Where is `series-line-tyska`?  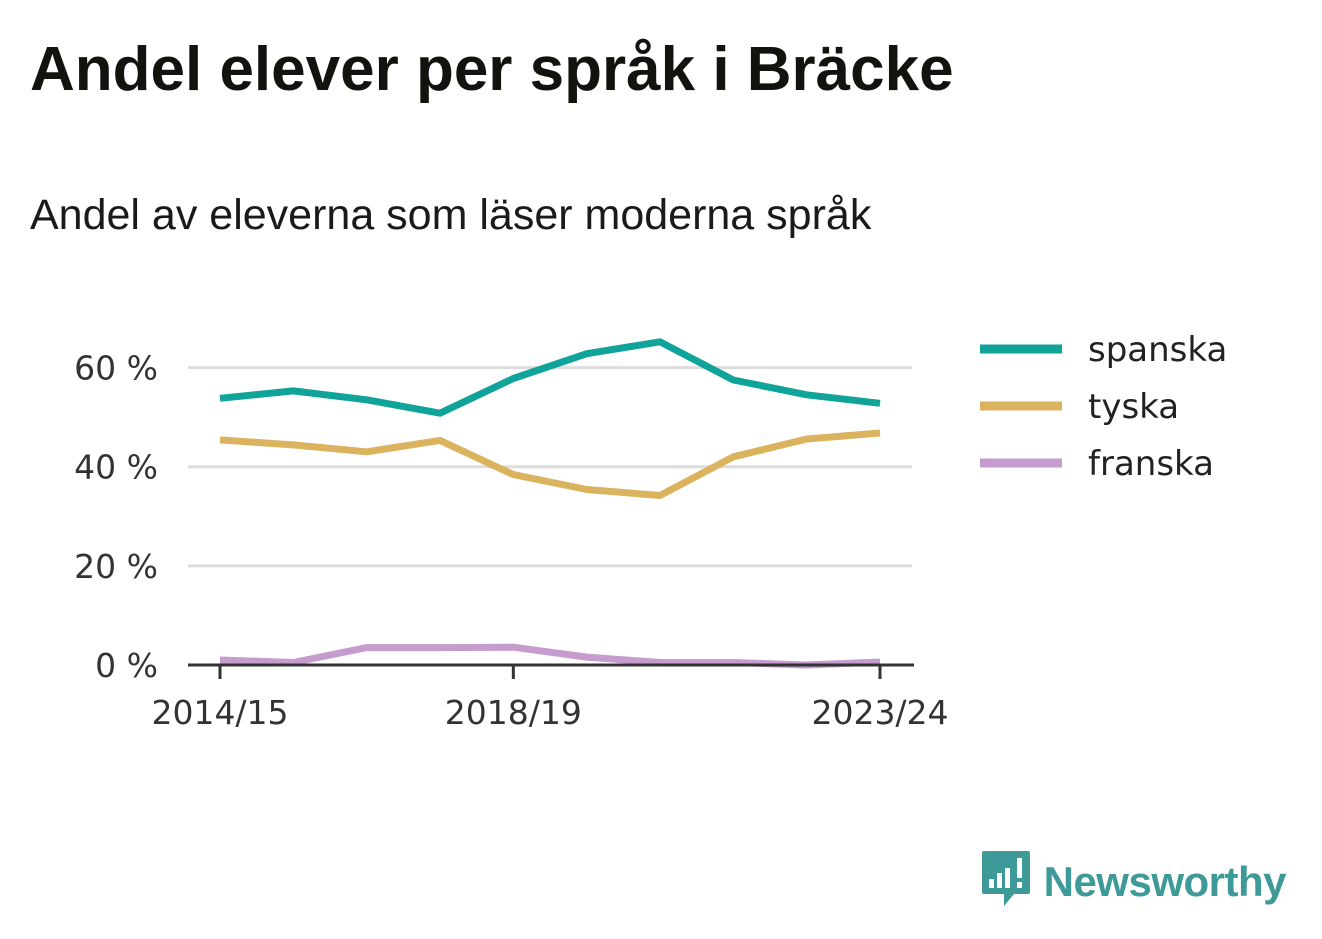 series-line-tyska is located at coordinates (550, 464).